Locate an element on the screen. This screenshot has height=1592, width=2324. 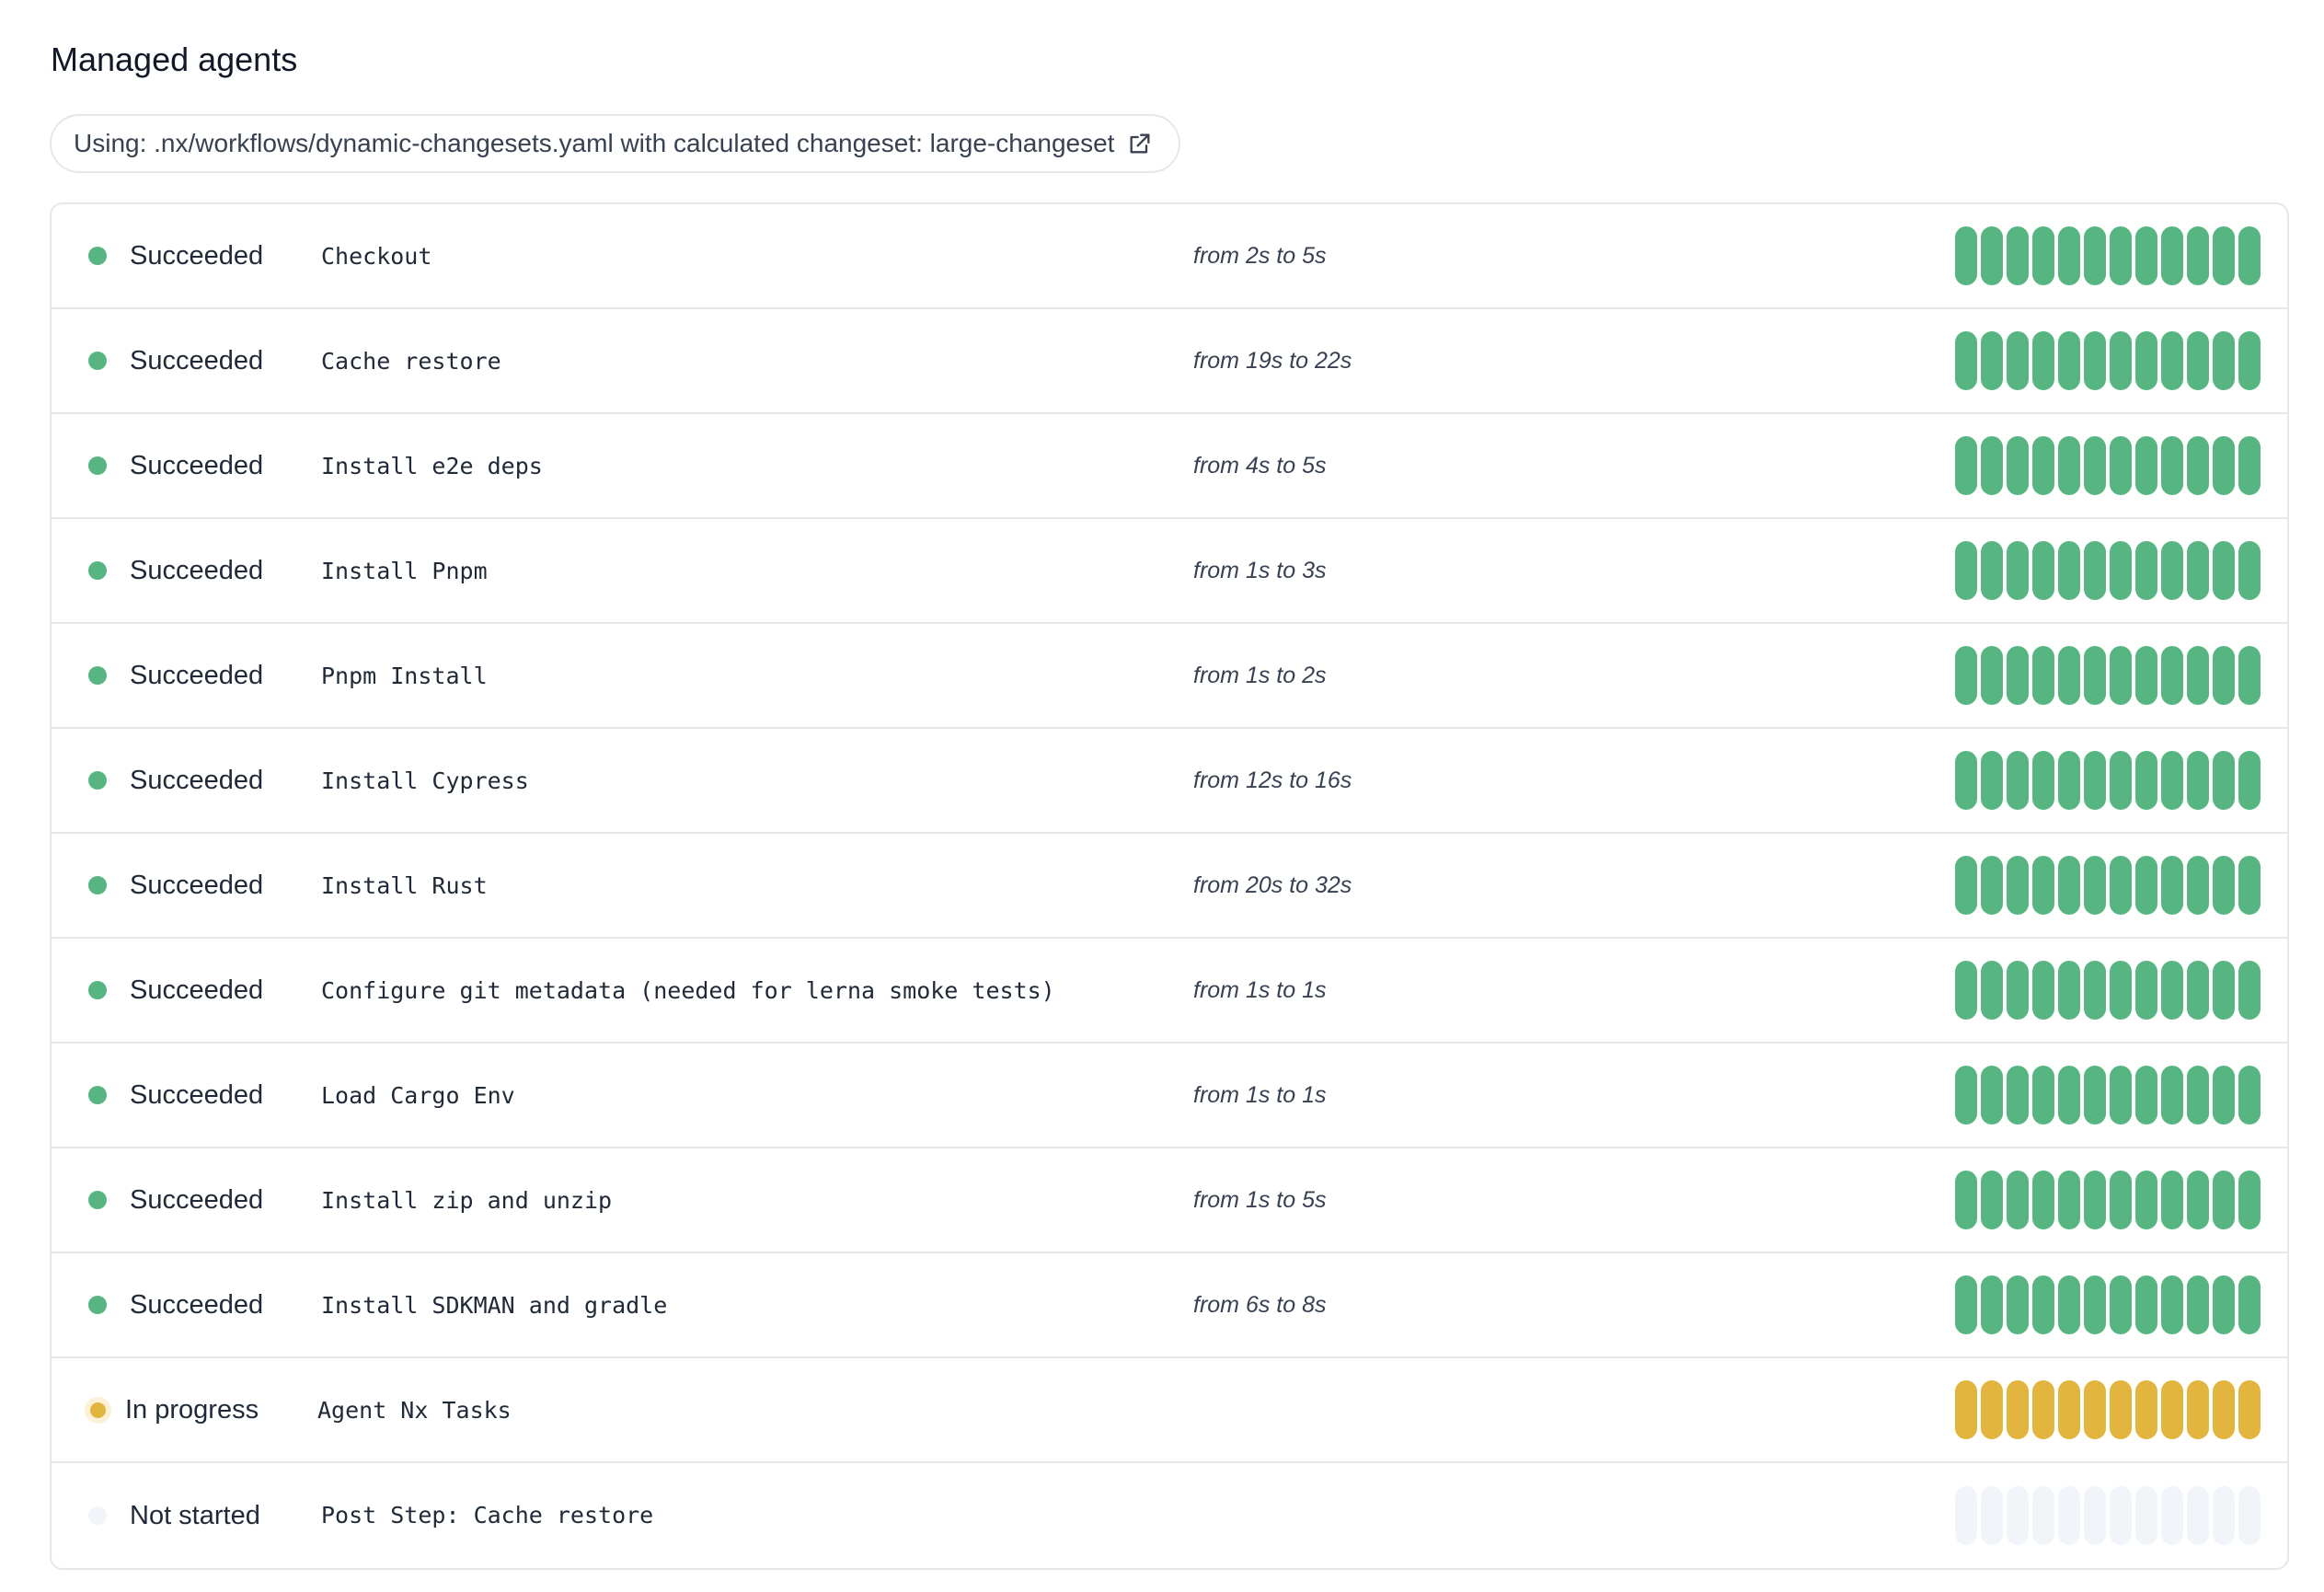
step-row: Succeeded Cache restore from 19s to 22s is located at coordinates (1169, 361).